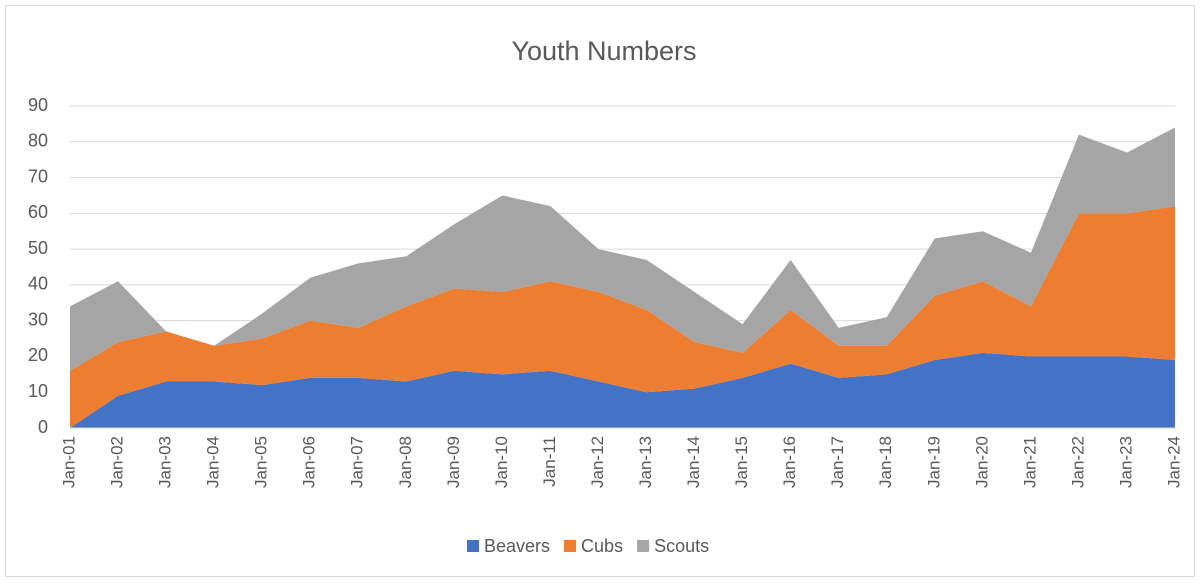 This screenshot has height=586, width=1200. What do you see at coordinates (602, 546) in the screenshot?
I see `legend-label: Cubs` at bounding box center [602, 546].